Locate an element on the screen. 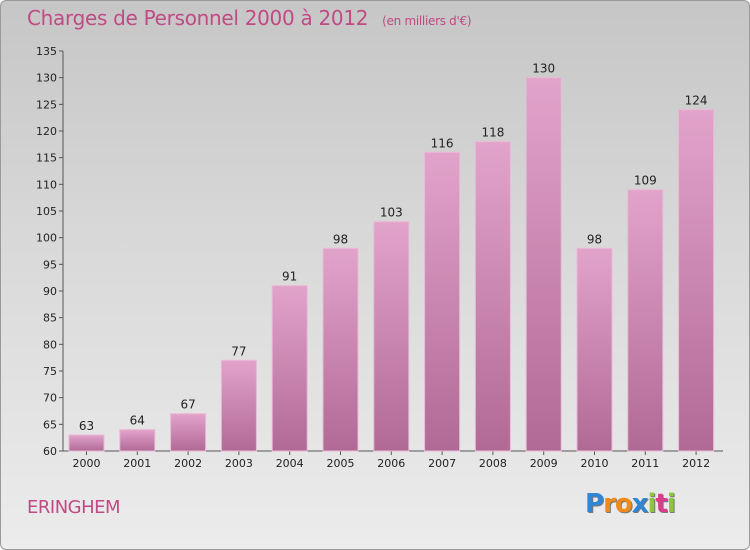  bar-2007 is located at coordinates (442, 301).